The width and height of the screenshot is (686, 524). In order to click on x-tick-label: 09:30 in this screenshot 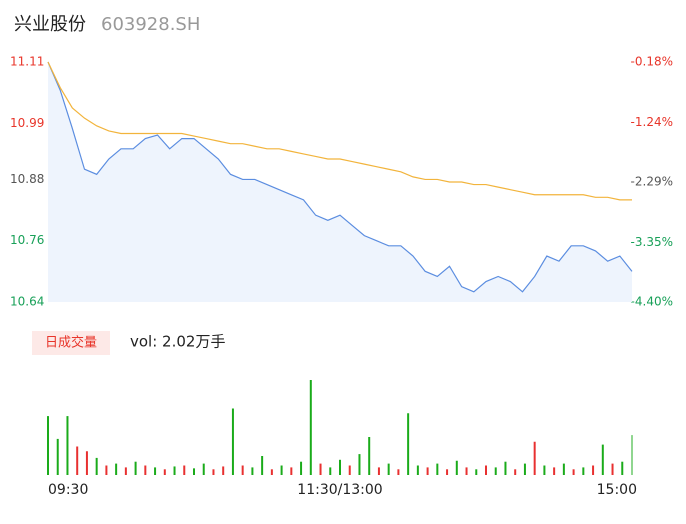, I will do `click(68, 490)`.